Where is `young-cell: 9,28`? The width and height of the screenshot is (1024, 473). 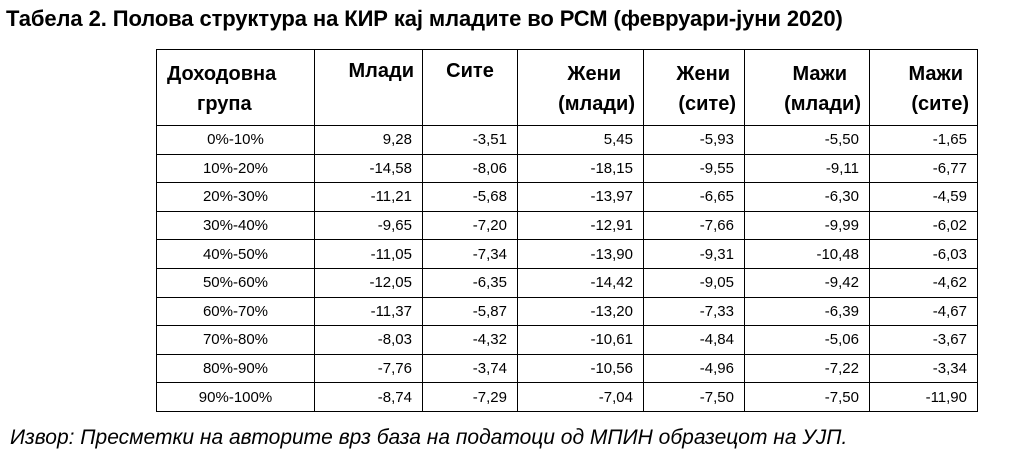 young-cell: 9,28 is located at coordinates (368, 140).